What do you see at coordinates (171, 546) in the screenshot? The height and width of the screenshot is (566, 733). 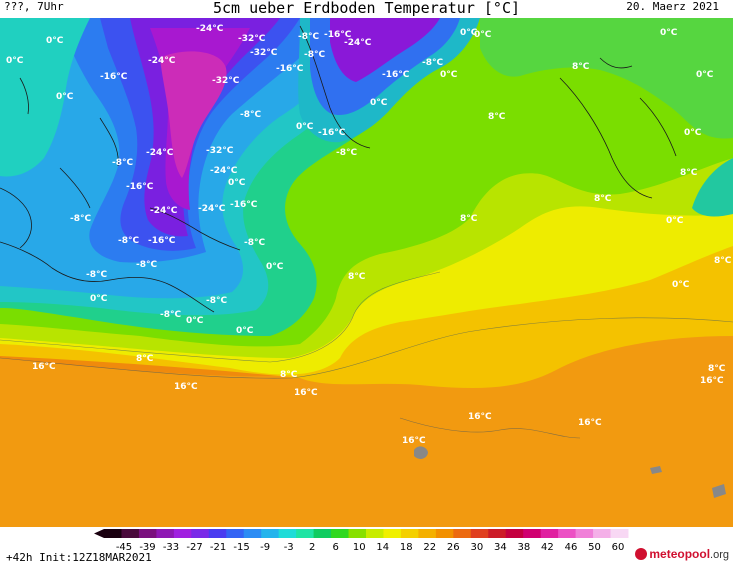 I see `color-scale-tick-label: -33` at bounding box center [171, 546].